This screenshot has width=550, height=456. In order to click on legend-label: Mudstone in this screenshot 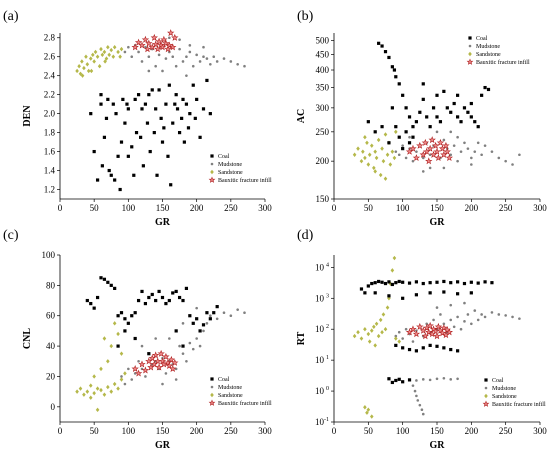, I will do `click(488, 47)`.